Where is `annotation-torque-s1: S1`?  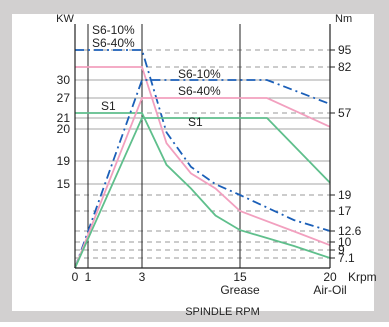
annotation-torque-s1: S1 is located at coordinates (108, 106).